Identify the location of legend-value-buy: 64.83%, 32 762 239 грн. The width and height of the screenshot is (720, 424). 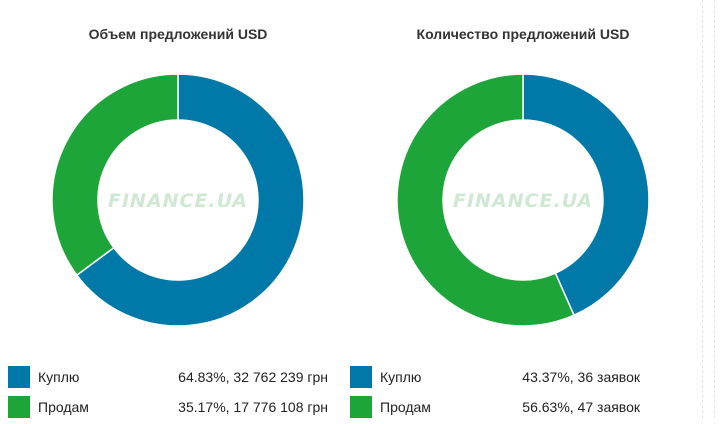
(253, 377).